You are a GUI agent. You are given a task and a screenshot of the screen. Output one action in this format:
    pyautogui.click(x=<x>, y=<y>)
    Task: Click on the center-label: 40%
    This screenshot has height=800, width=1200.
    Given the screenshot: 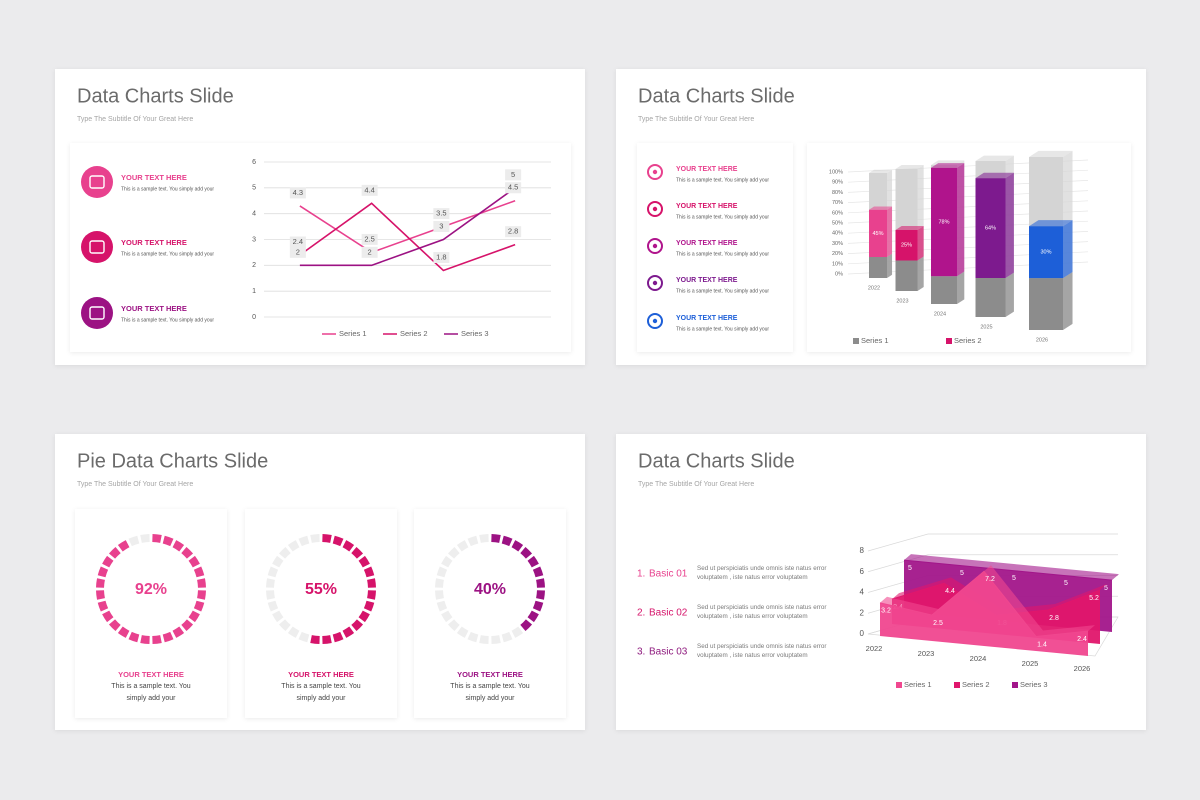 What is the action you would take?
    pyautogui.click(x=490, y=589)
    